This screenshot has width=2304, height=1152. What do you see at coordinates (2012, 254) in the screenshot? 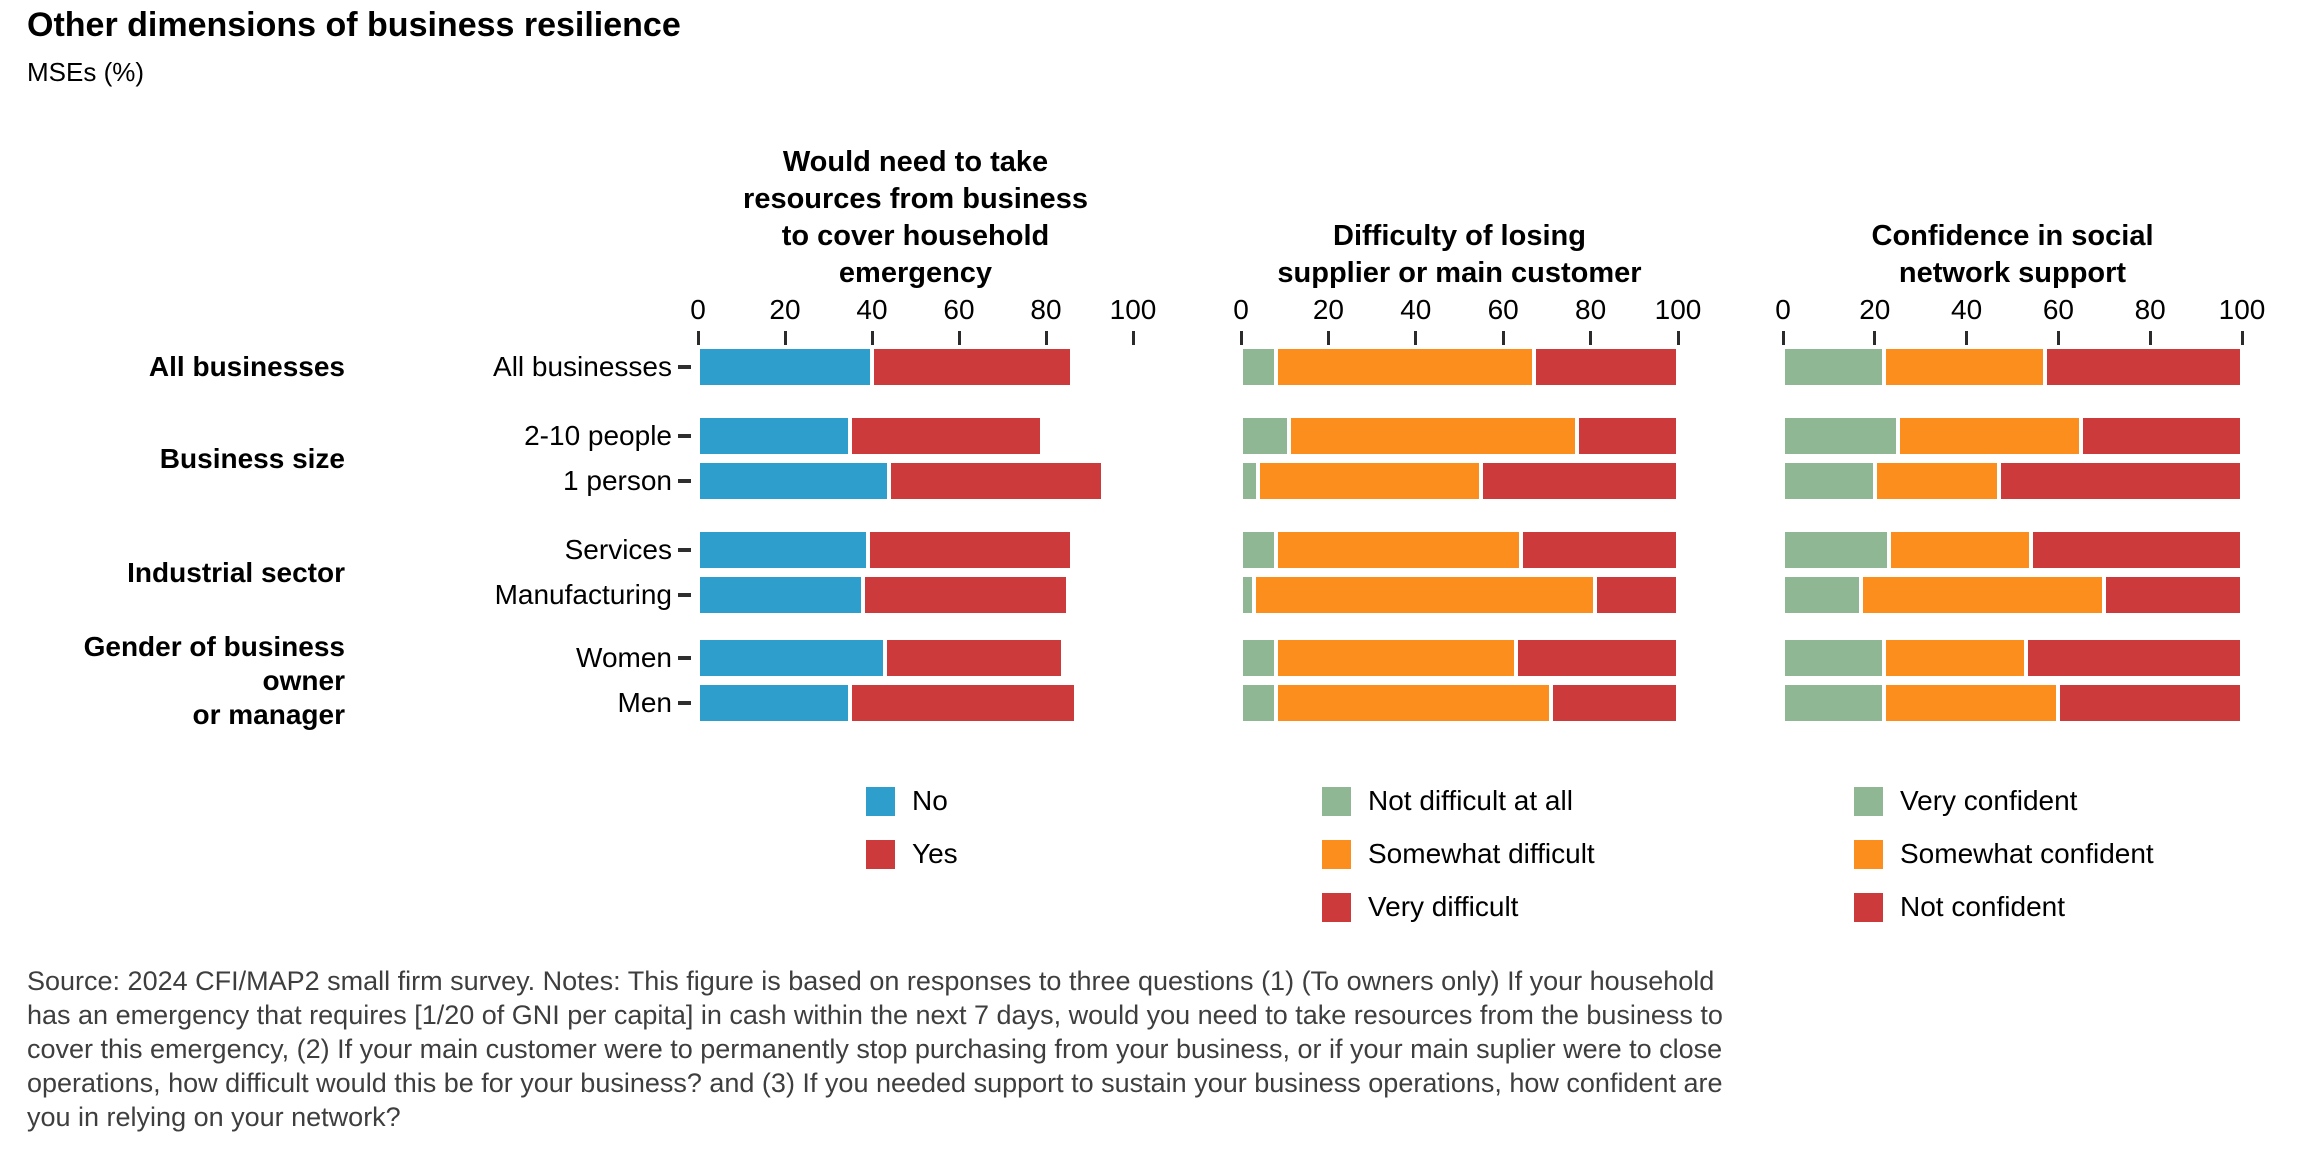
I see `panel-title: Confidence in social network support` at bounding box center [2012, 254].